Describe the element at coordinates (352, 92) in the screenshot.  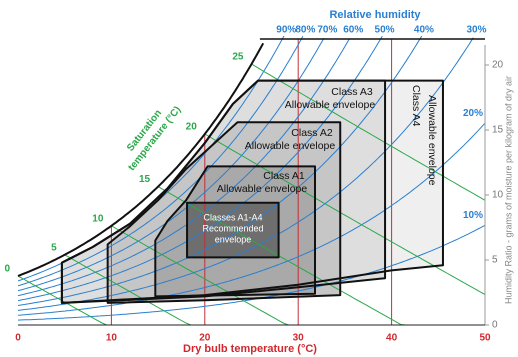
I see `envelope-label: Class A3` at that location.